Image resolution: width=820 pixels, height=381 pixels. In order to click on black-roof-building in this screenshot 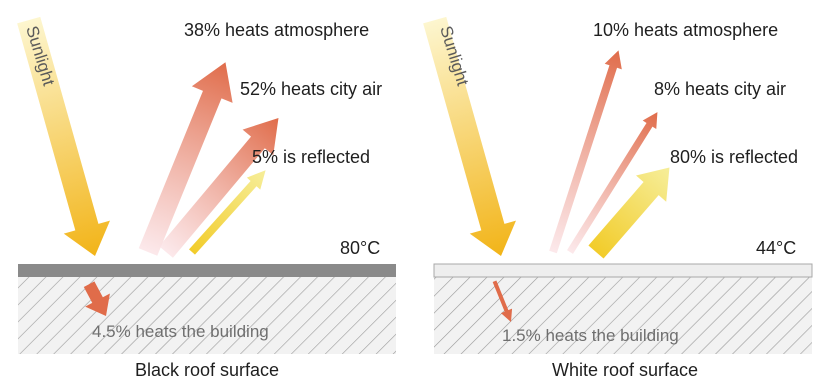, I will do `click(207, 315)`.